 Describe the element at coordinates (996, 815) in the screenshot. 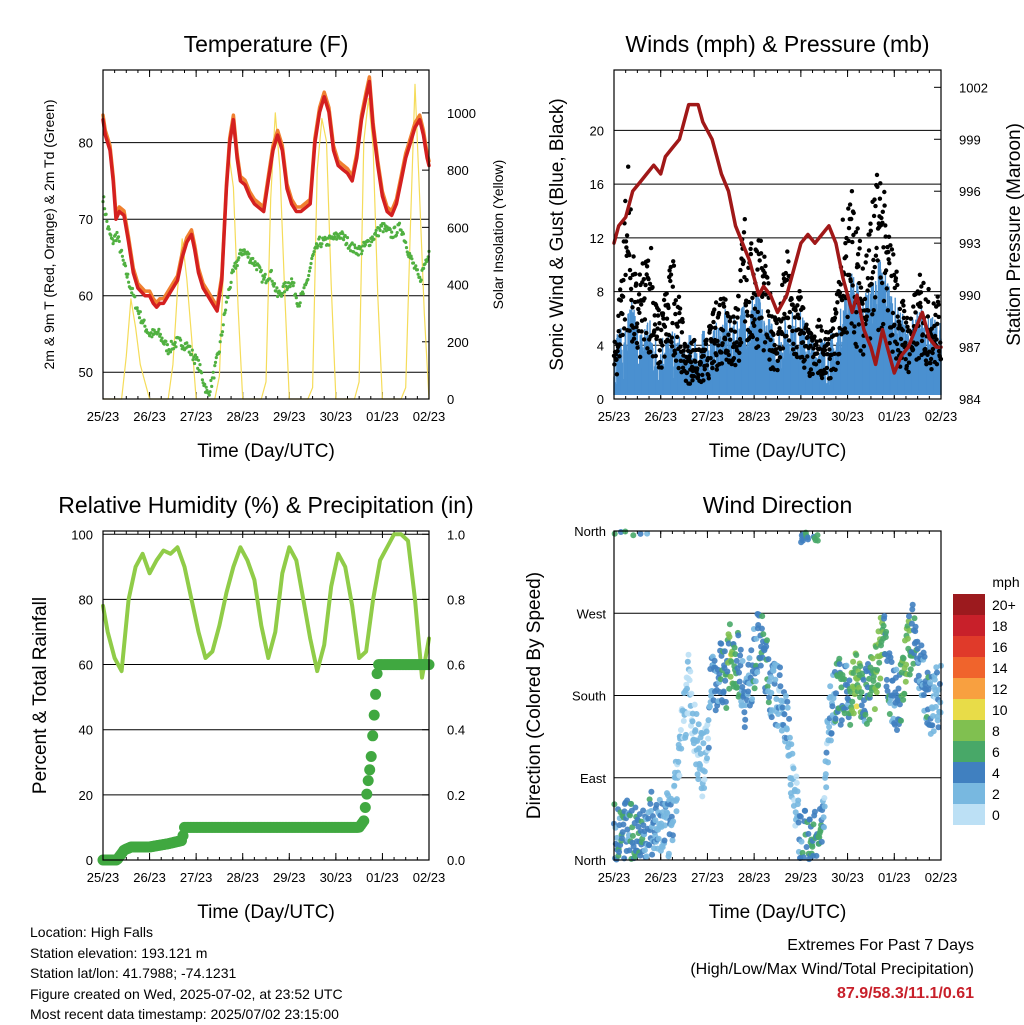

I see `legend-label: 0` at that location.